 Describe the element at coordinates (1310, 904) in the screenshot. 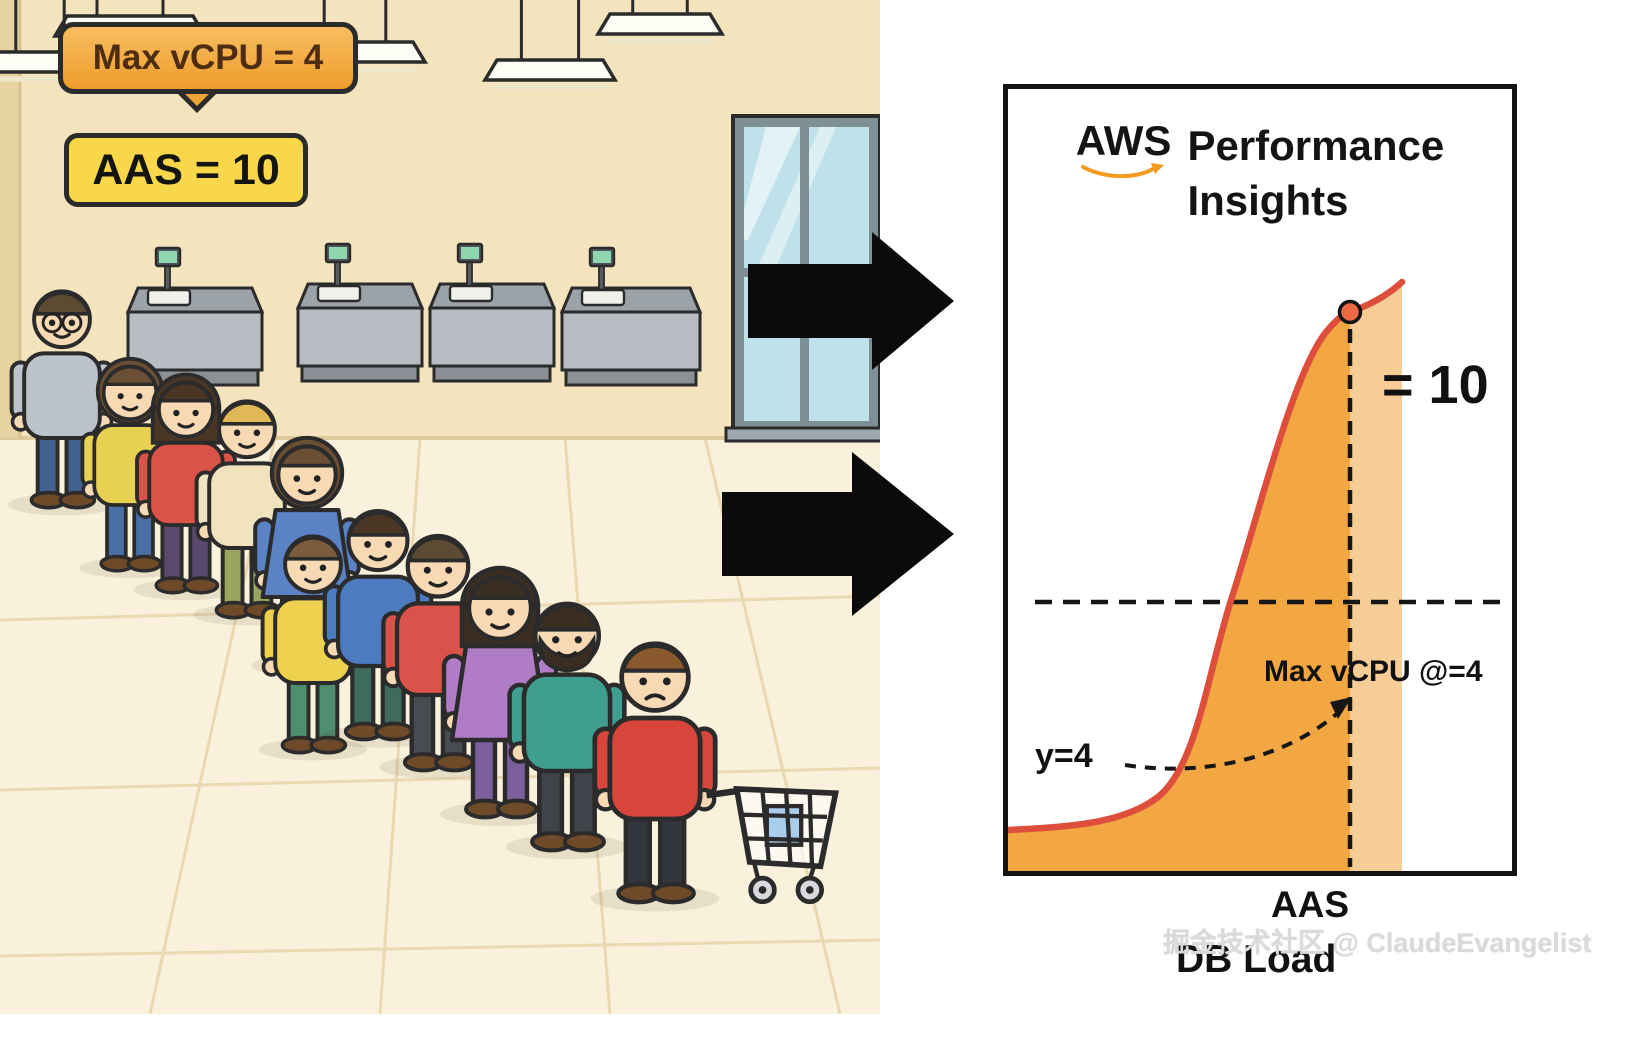

I see `x-axis-label-aas: AAS` at that location.